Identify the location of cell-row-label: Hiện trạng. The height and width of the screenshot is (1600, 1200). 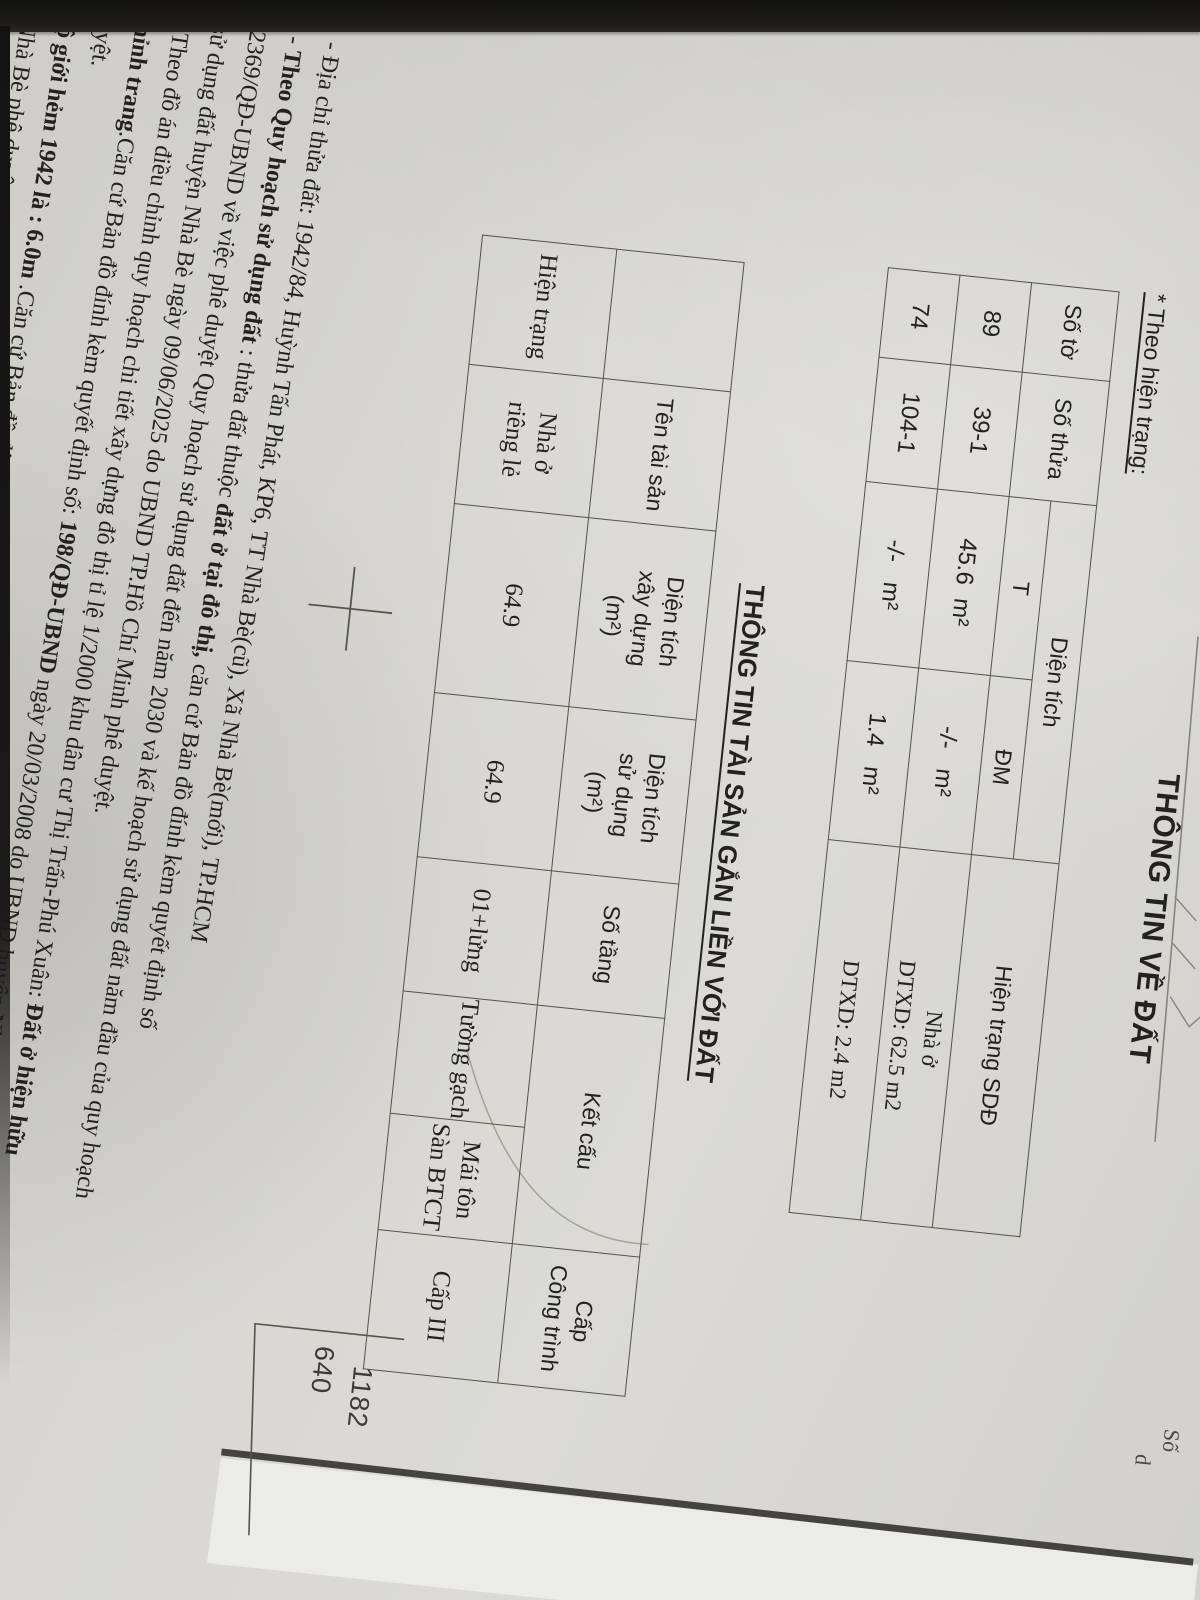
(542, 307).